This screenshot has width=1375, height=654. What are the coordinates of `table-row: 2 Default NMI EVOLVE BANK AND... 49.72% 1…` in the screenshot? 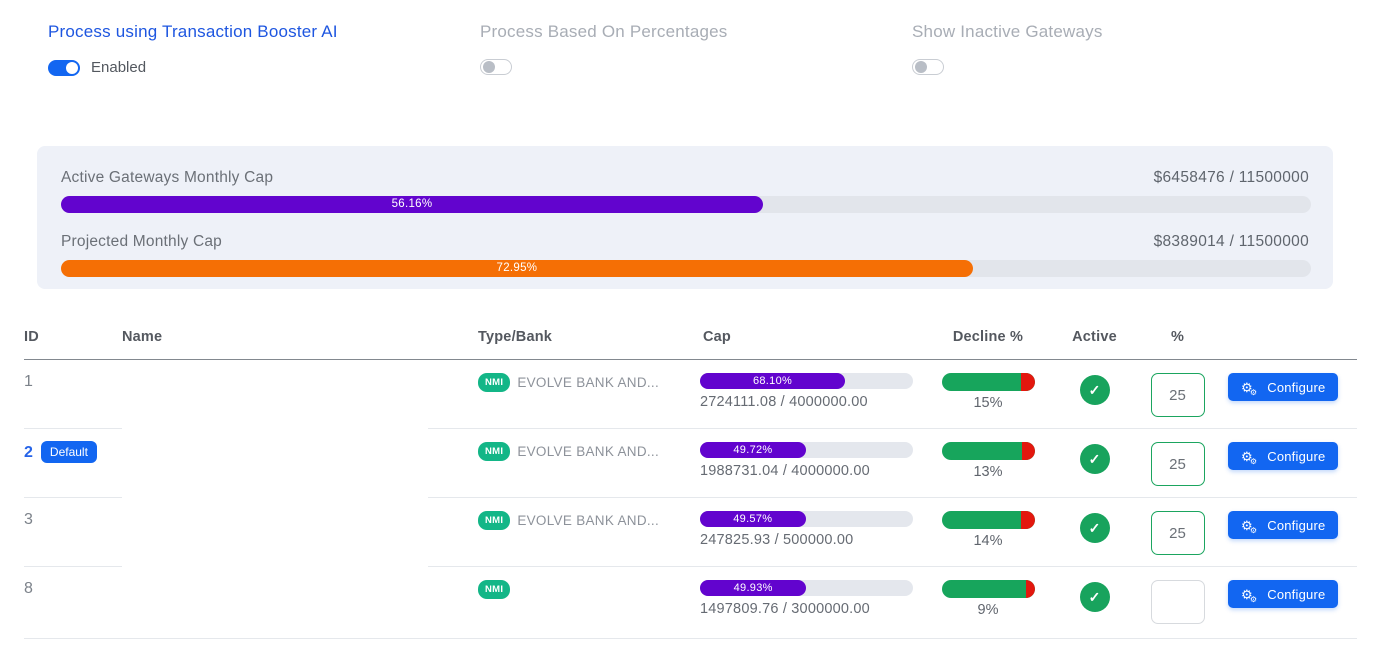 It's located at (690, 463).